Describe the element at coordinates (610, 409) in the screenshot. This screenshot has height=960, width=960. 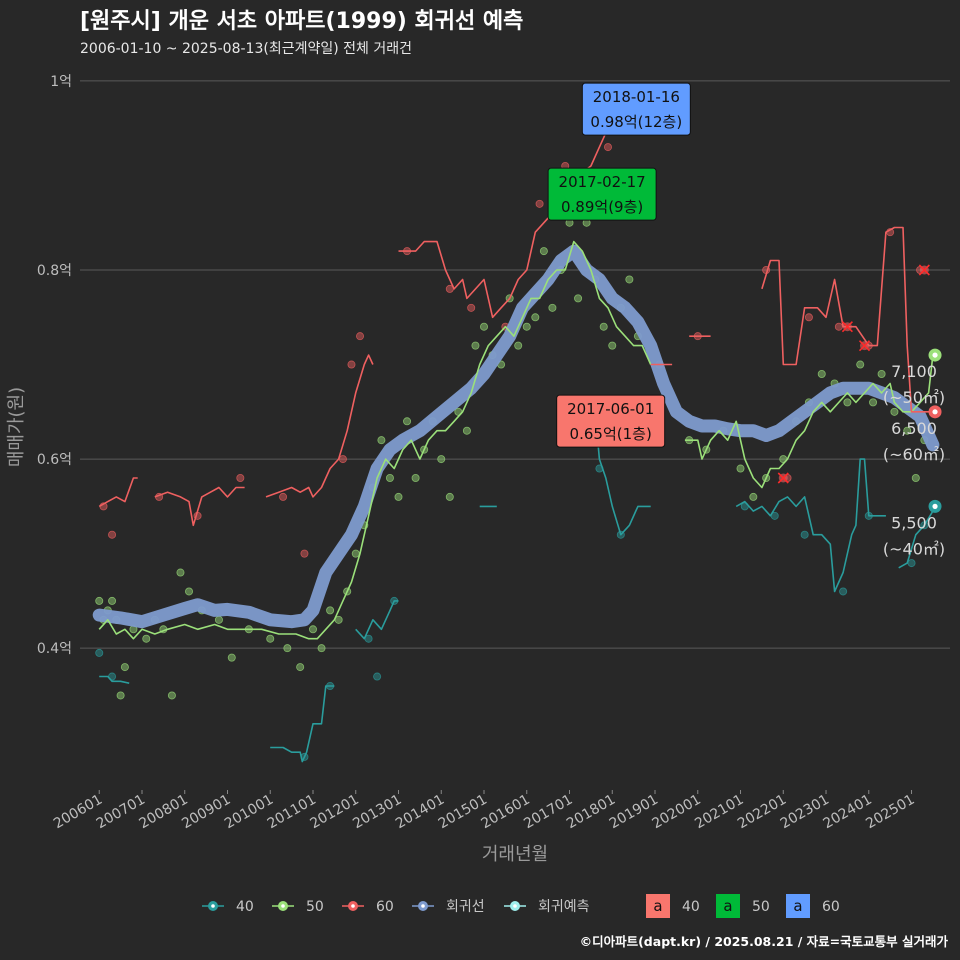
I see `annotation-date: 2017-06-01` at that location.